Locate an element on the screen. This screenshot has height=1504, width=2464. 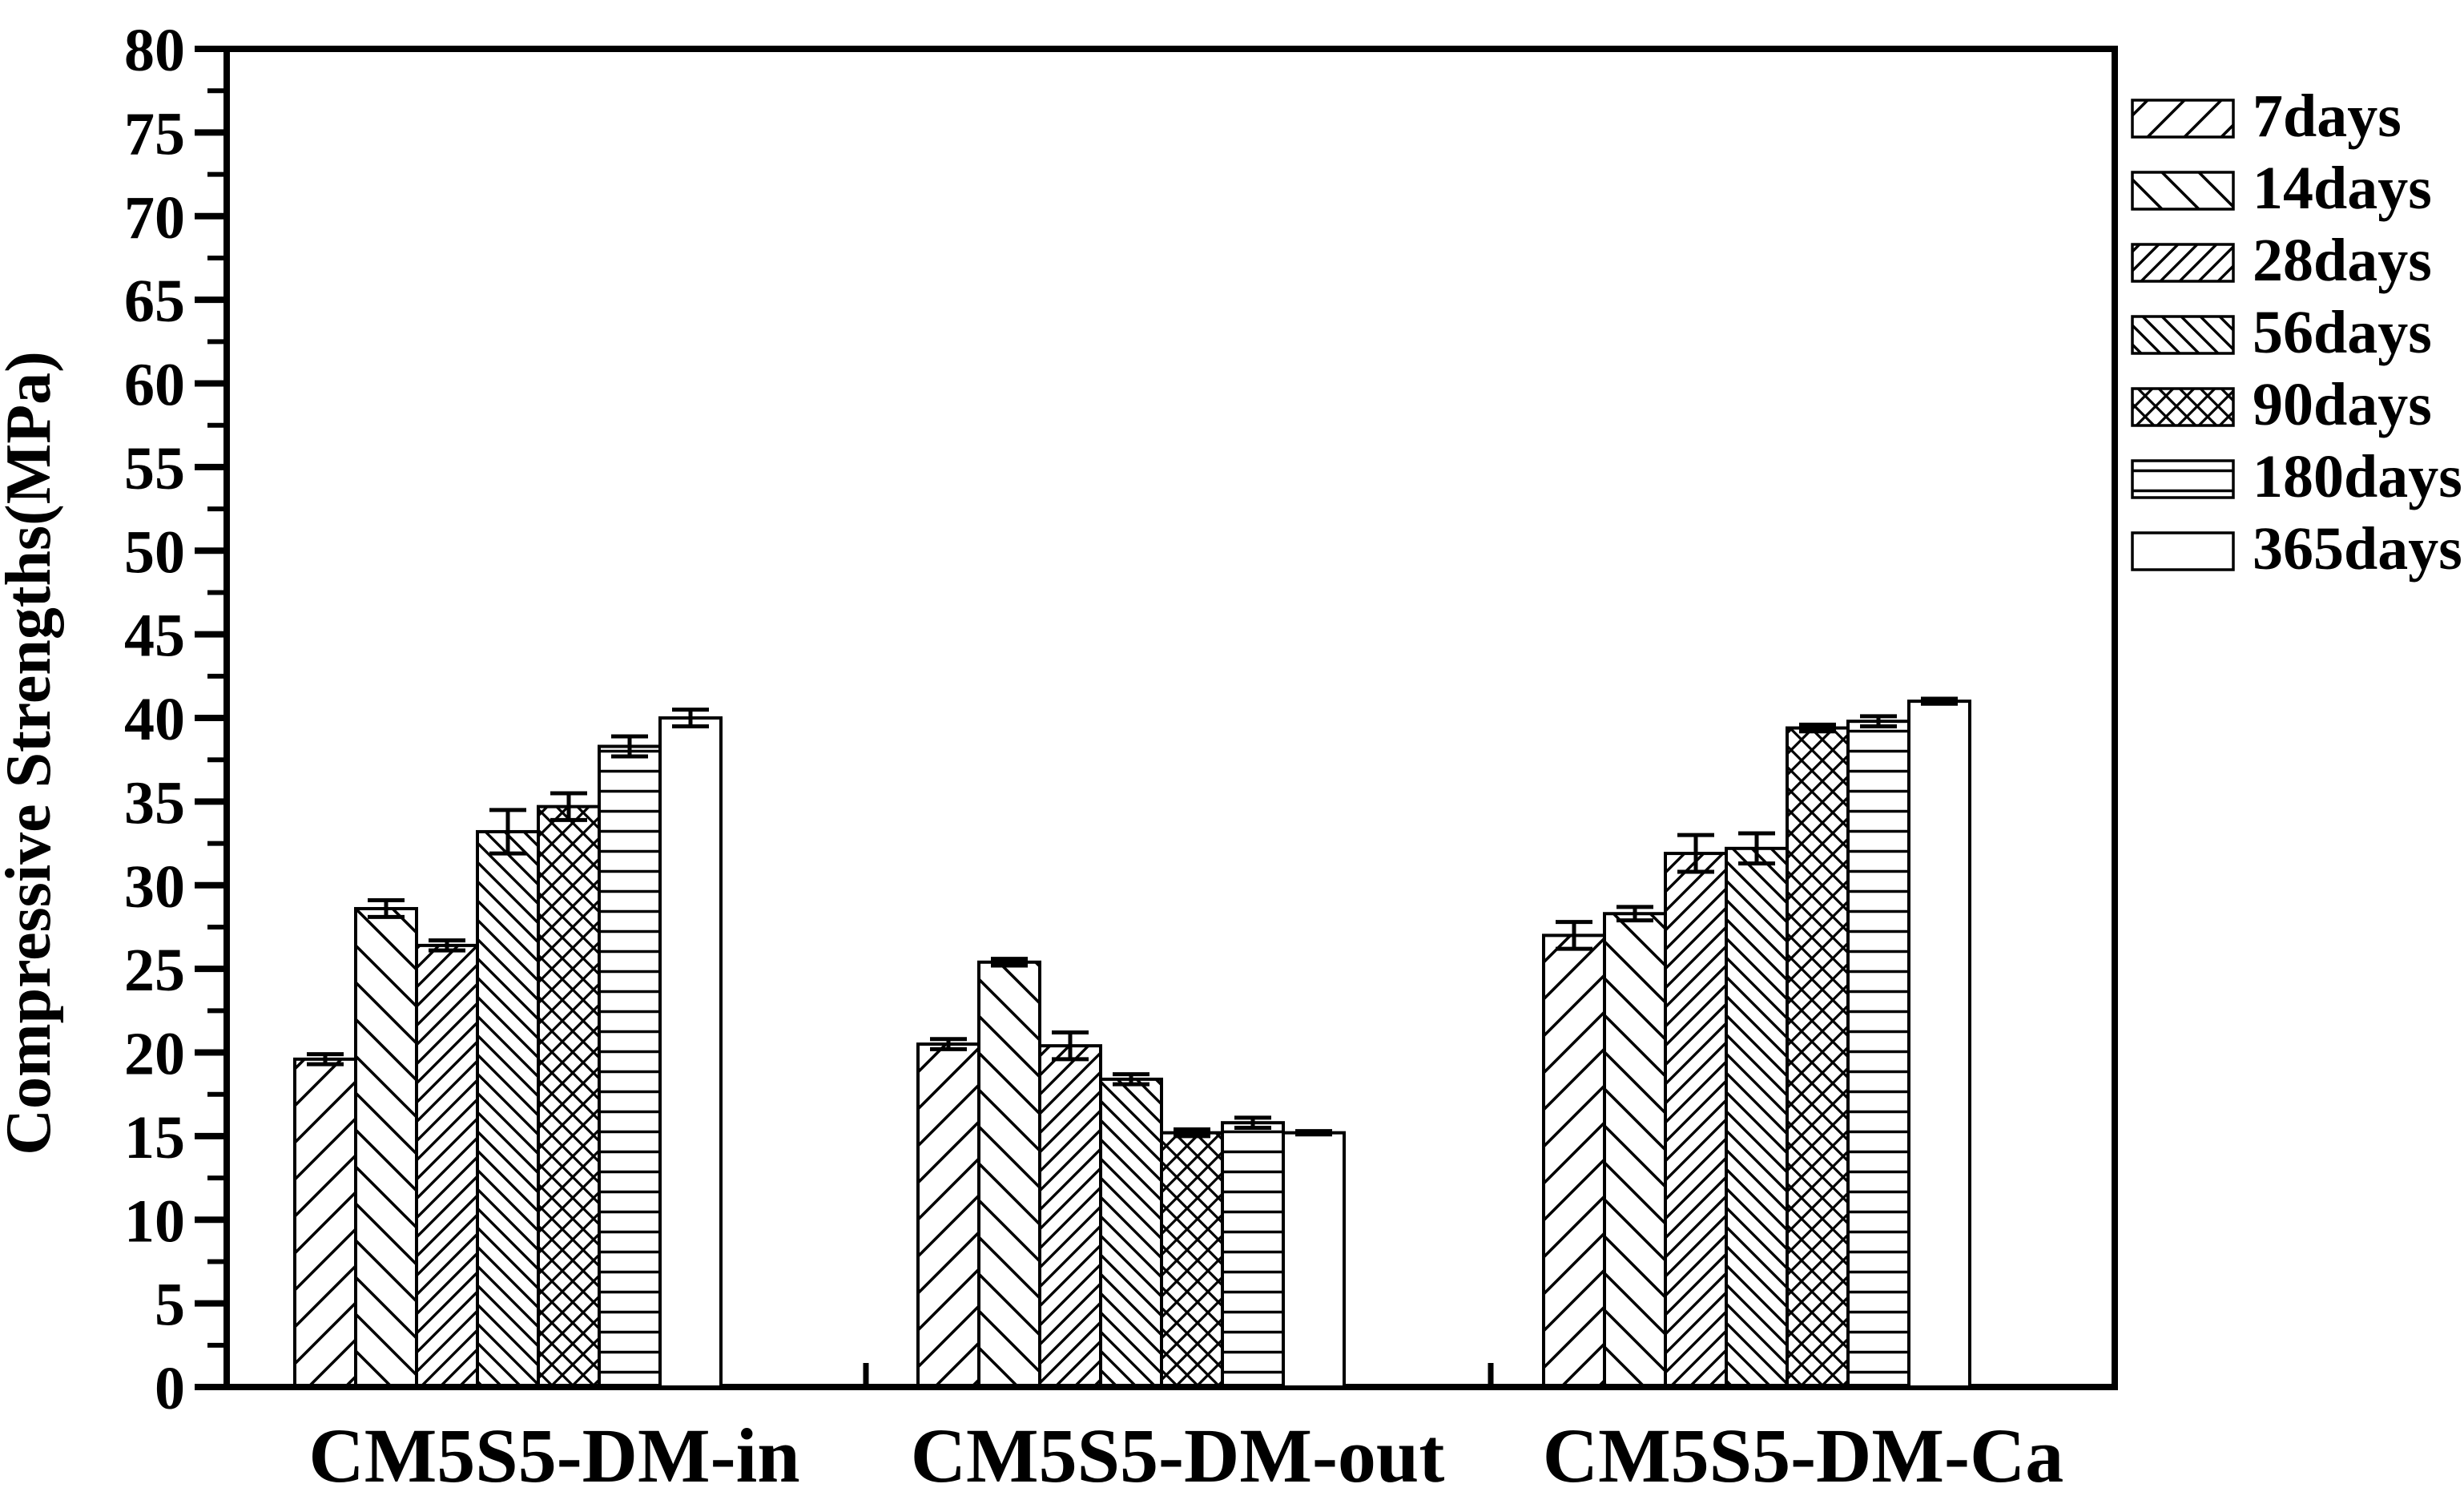
bar-7days-CM5S5-DM-Ca is located at coordinates (1574, 1161).